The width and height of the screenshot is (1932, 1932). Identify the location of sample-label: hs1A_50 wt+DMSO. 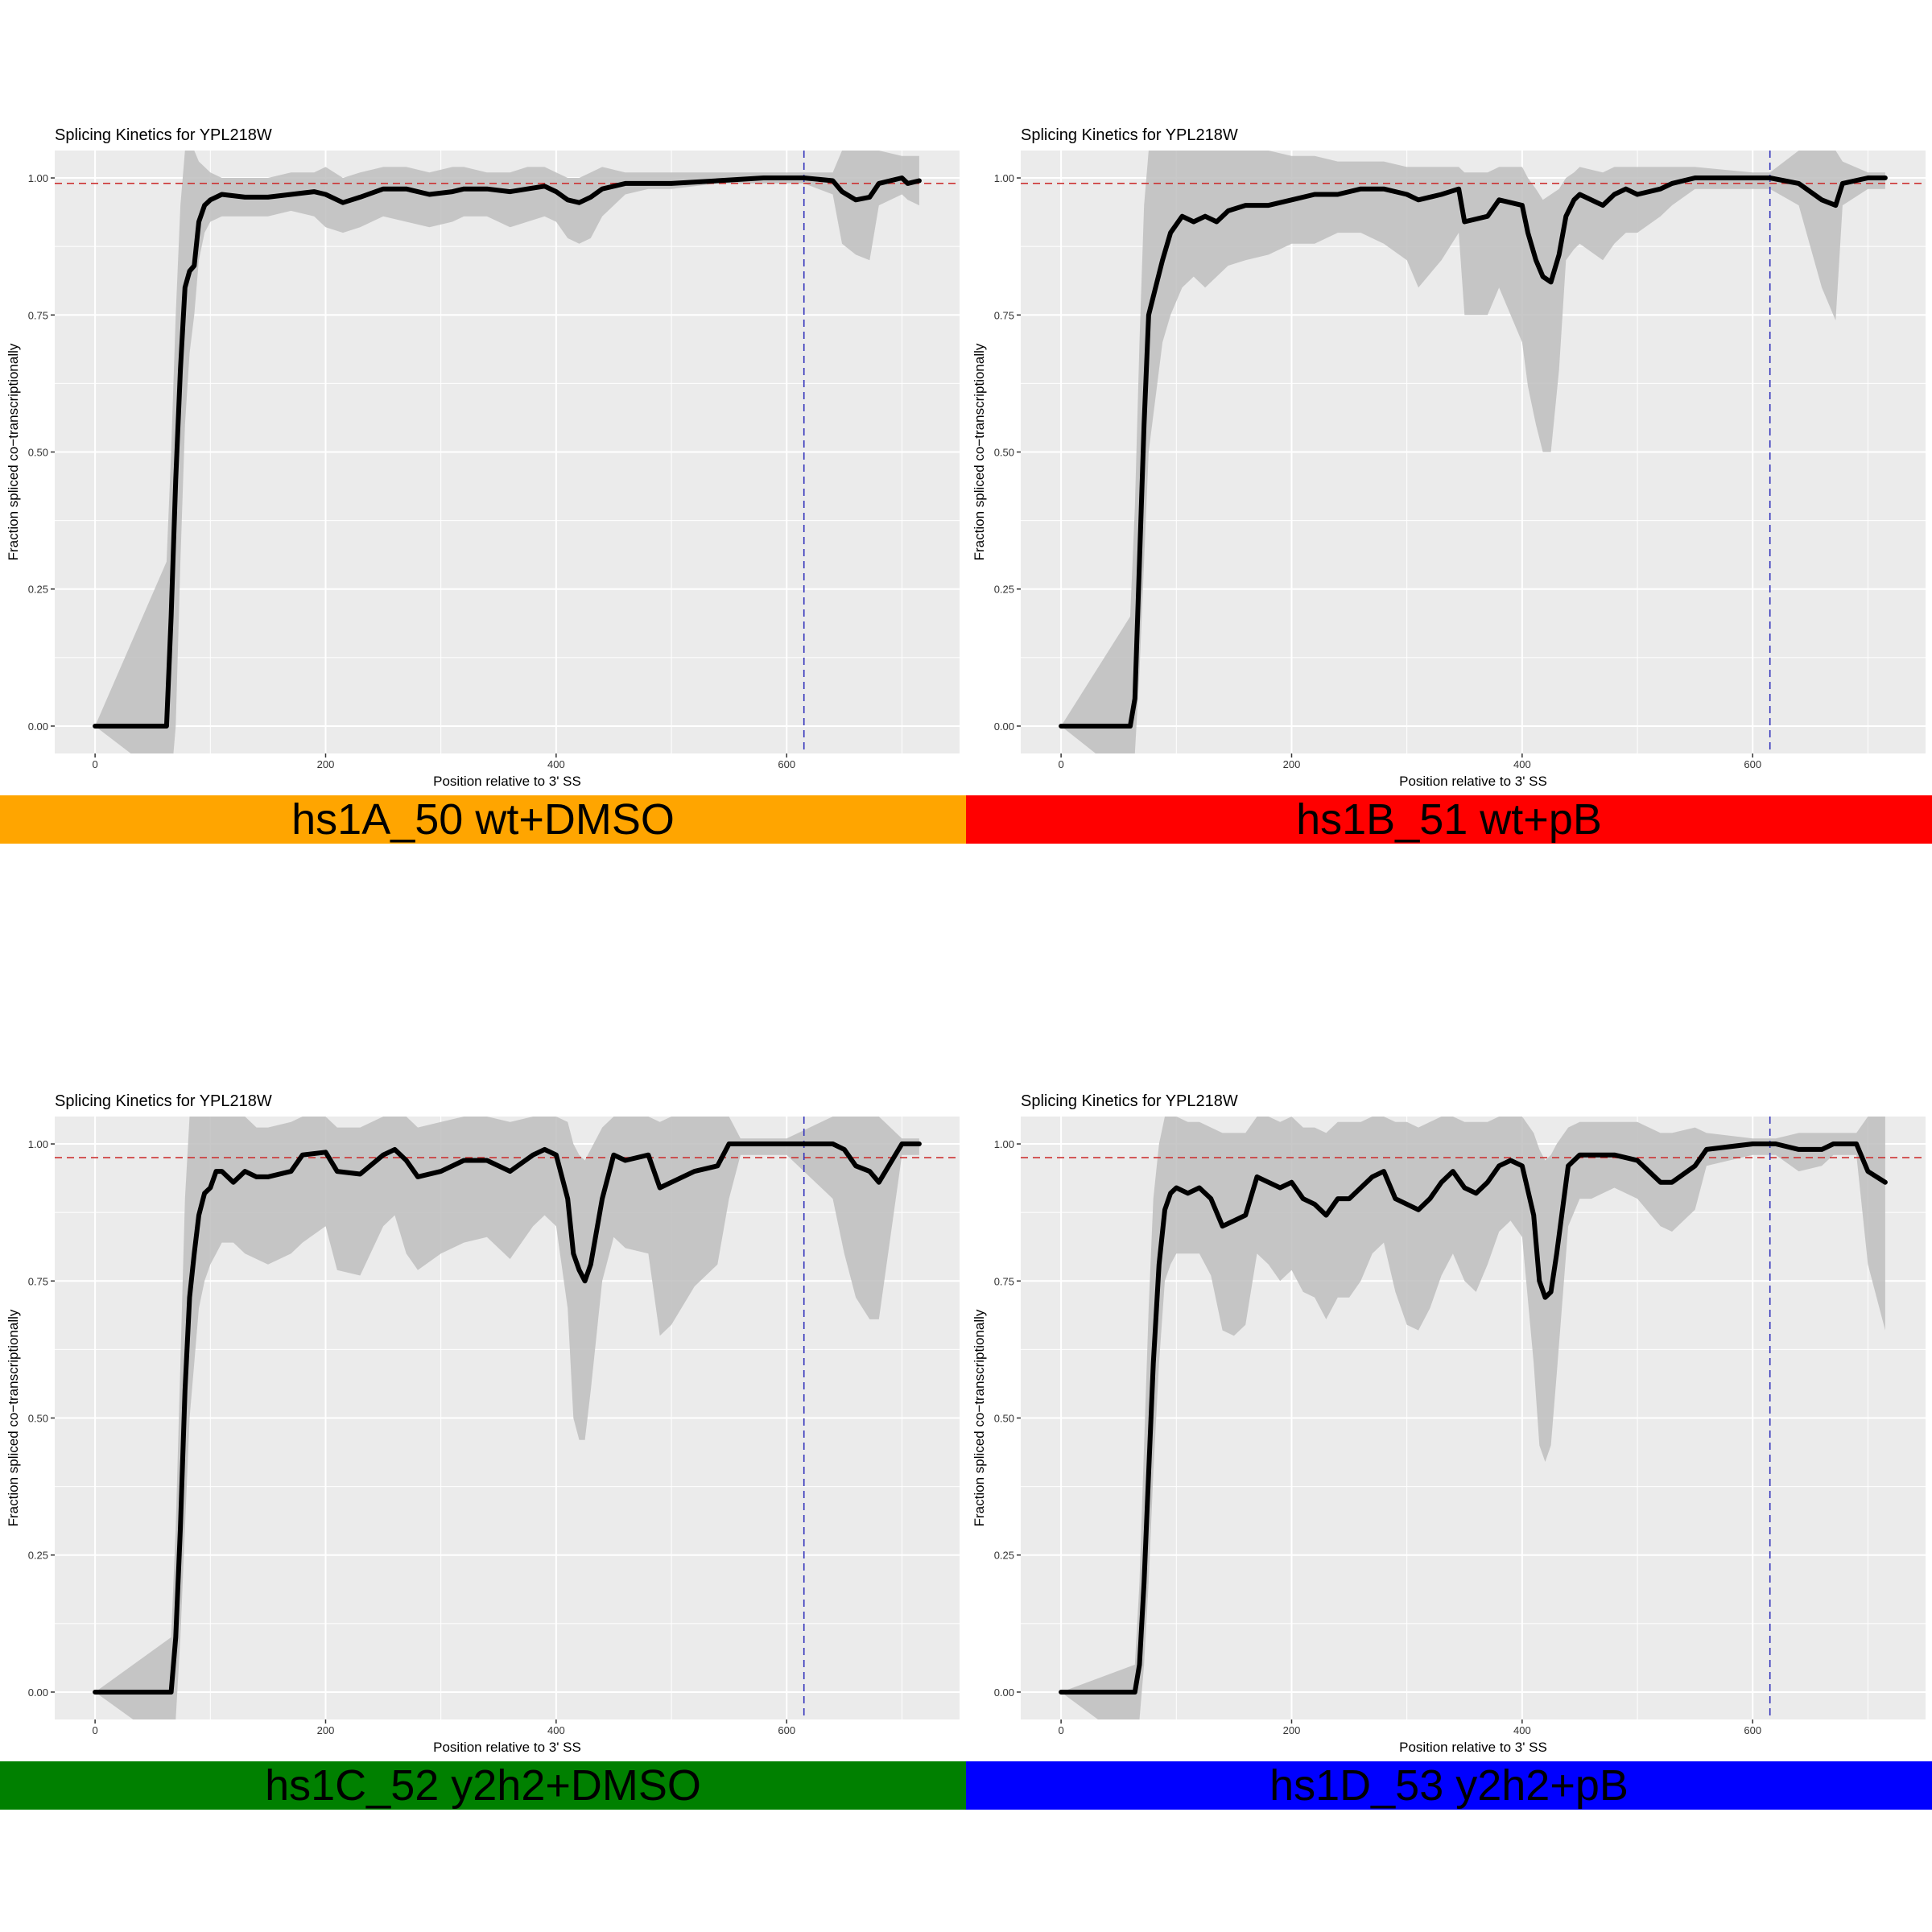
(483, 819).